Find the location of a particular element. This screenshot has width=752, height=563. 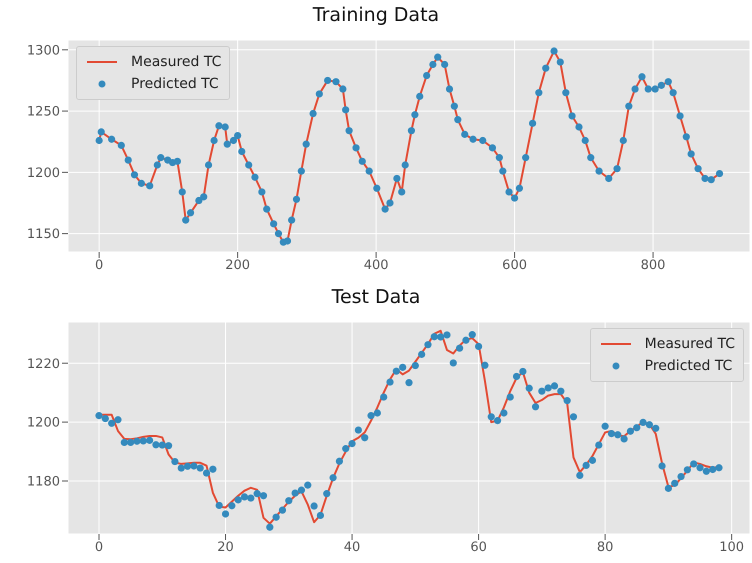

x-tick-label: 800 is located at coordinates (653, 266).